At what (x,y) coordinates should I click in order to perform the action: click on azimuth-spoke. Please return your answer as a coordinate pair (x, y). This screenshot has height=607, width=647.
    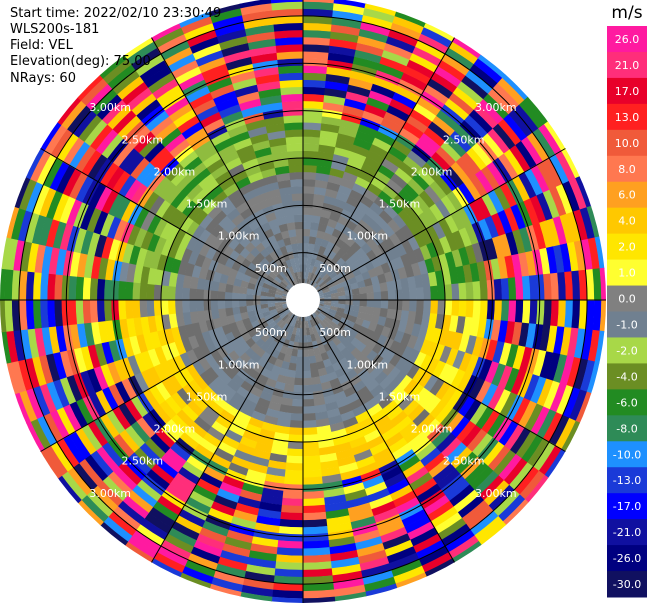
    Looking at the image, I should click on (434, 375).